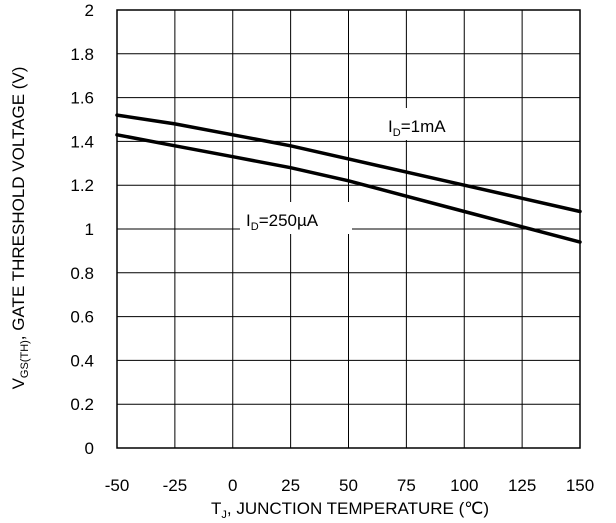 The image size is (616, 523). Describe the element at coordinates (406, 485) in the screenshot. I see `x-tick-label: 75` at that location.